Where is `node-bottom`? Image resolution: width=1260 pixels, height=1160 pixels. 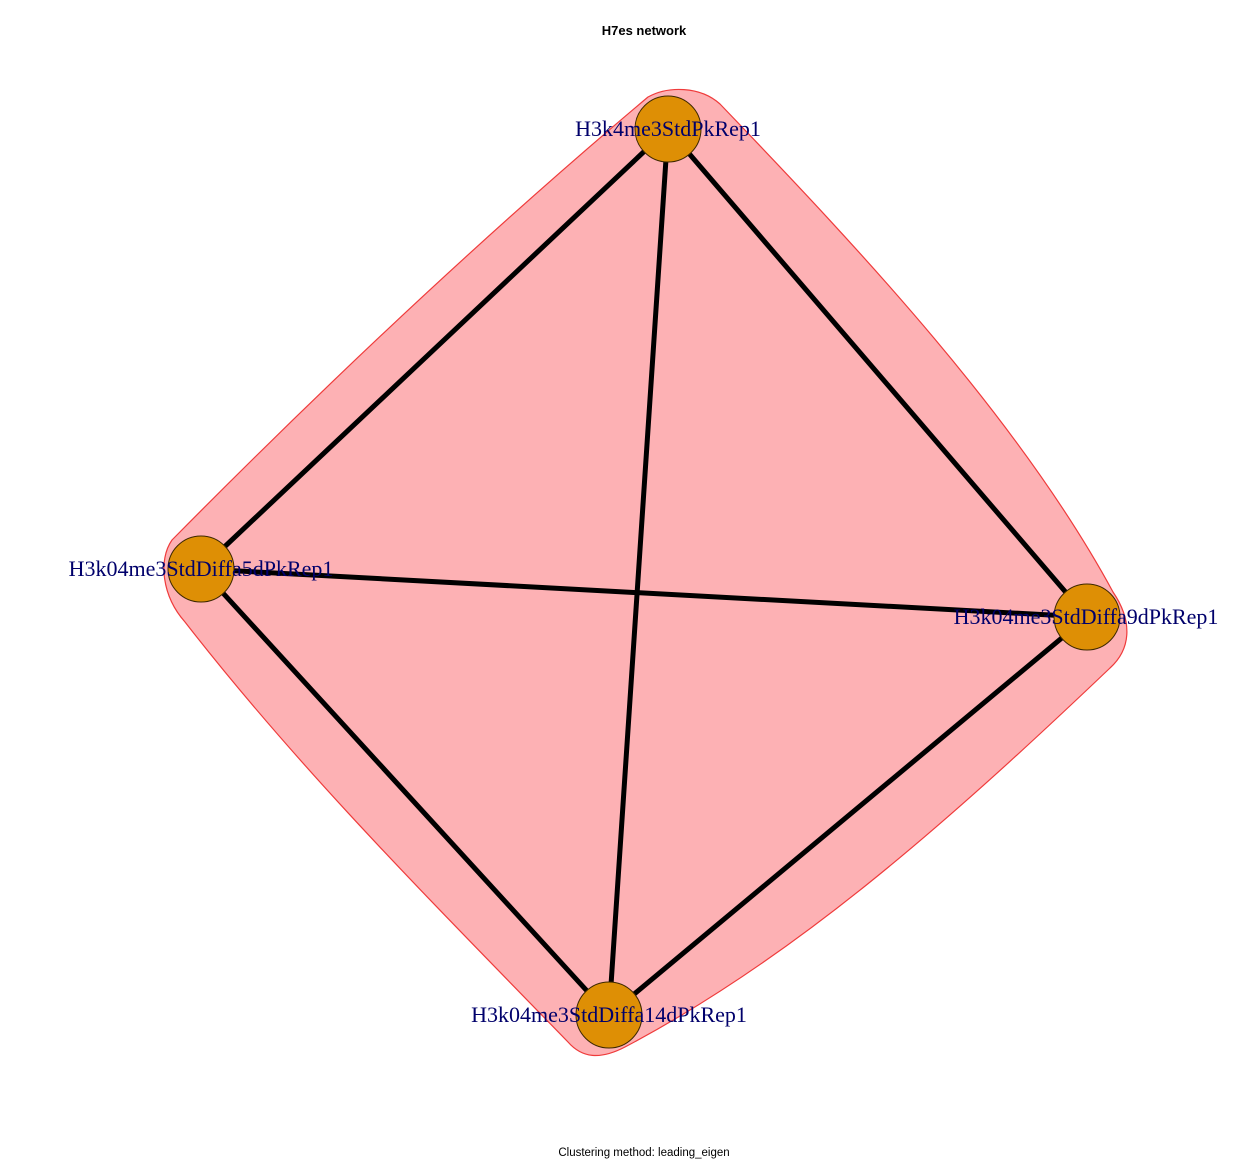 node-bottom is located at coordinates (609, 1015).